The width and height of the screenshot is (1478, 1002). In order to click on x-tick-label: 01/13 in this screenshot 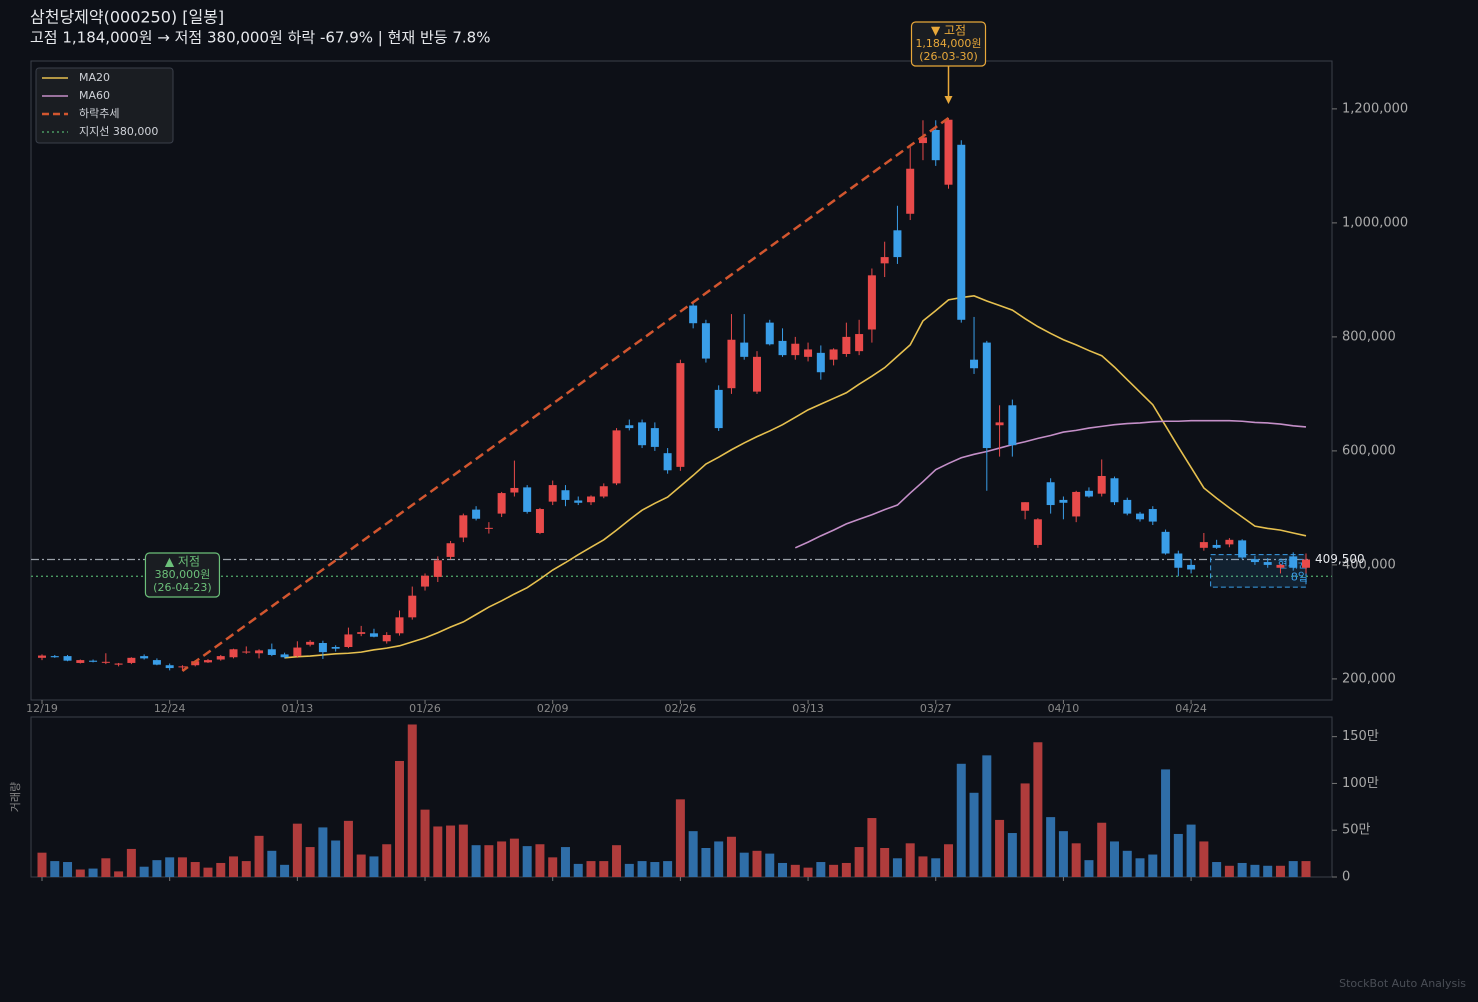, I will do `click(298, 708)`.